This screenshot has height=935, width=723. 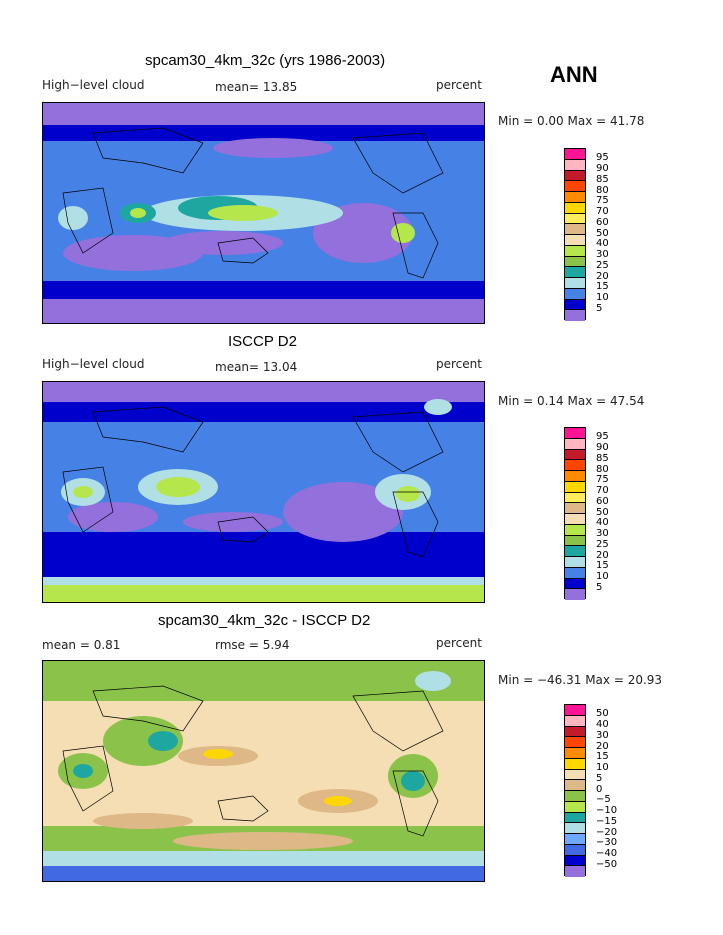 What do you see at coordinates (263, 771) in the screenshot?
I see `panel3-map` at bounding box center [263, 771].